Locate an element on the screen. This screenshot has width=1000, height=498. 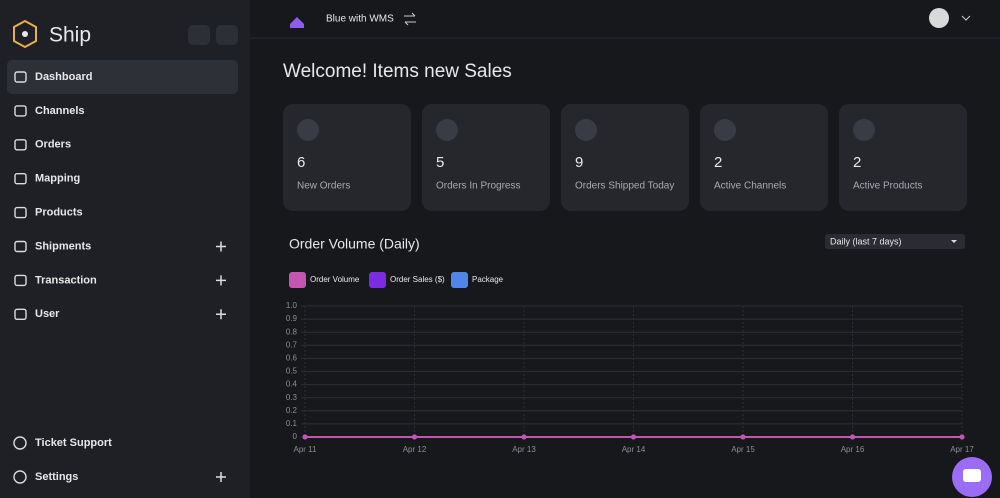
x-tick-label: Apr 11 is located at coordinates (306, 449).